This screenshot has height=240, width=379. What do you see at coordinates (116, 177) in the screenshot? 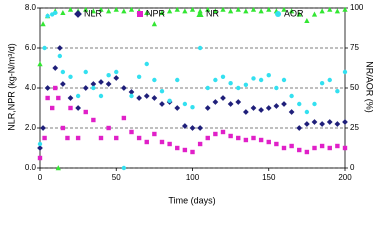
I see `x-tick-label: 50` at bounding box center [116, 177].